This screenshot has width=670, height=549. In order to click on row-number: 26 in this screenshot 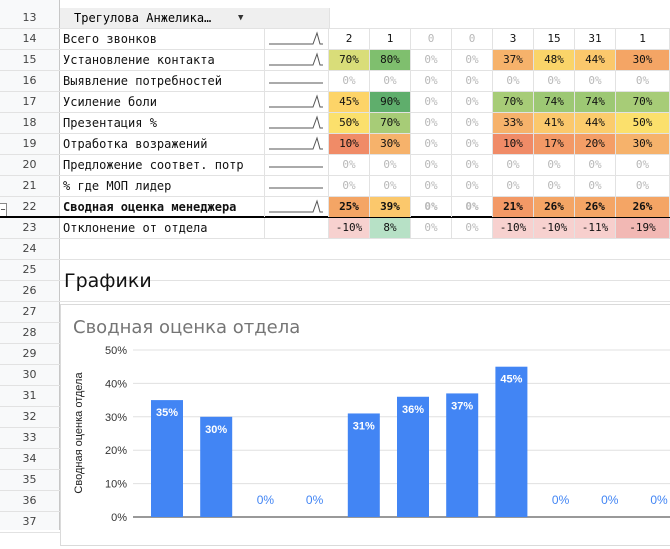, I will do `click(29, 290)`.